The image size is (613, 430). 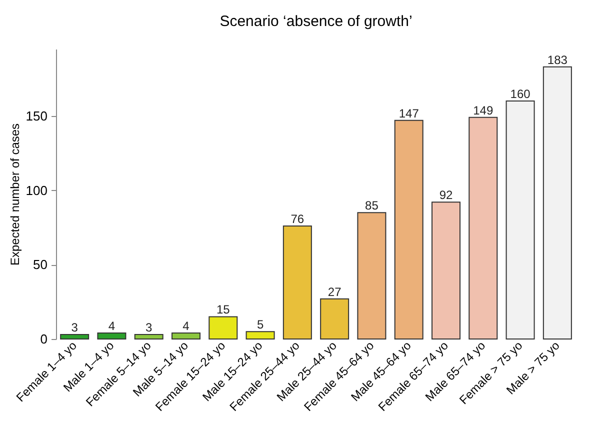 What do you see at coordinates (15, 194) in the screenshot?
I see `y-axis-title: Expected number of cases` at bounding box center [15, 194].